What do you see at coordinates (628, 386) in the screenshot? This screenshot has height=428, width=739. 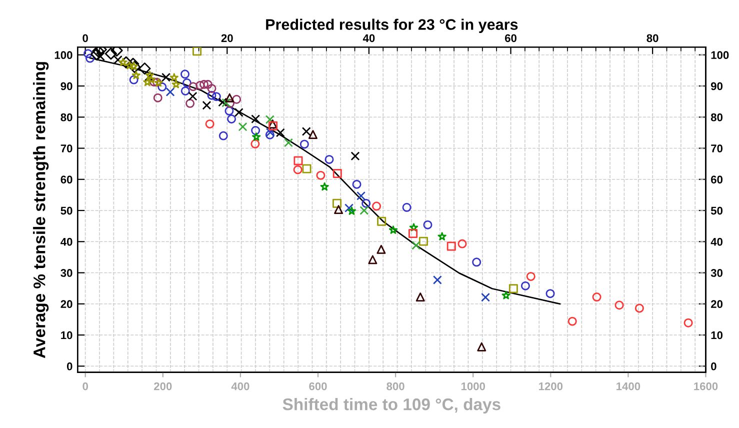 I see `x-tick-label: 1400` at bounding box center [628, 386].